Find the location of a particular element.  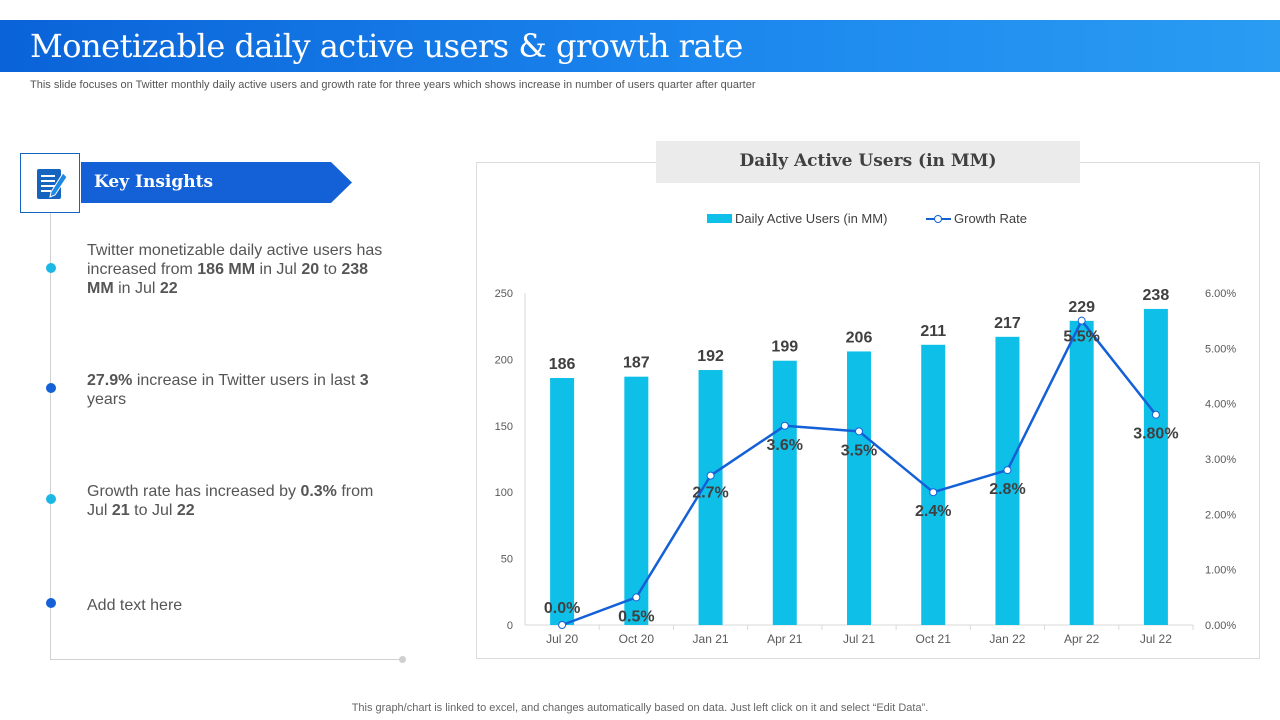

bar-value-label: 192 is located at coordinates (710, 356).